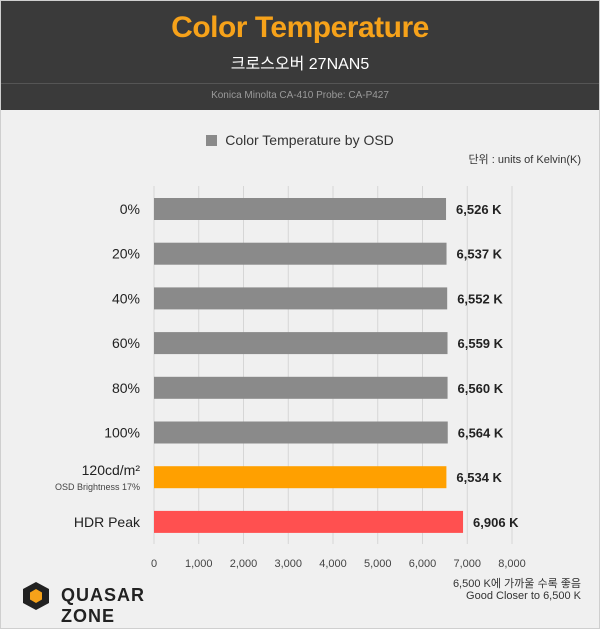  What do you see at coordinates (523, 596) in the screenshot?
I see `footnote-english: Good Closer to 6,500 K` at bounding box center [523, 596].